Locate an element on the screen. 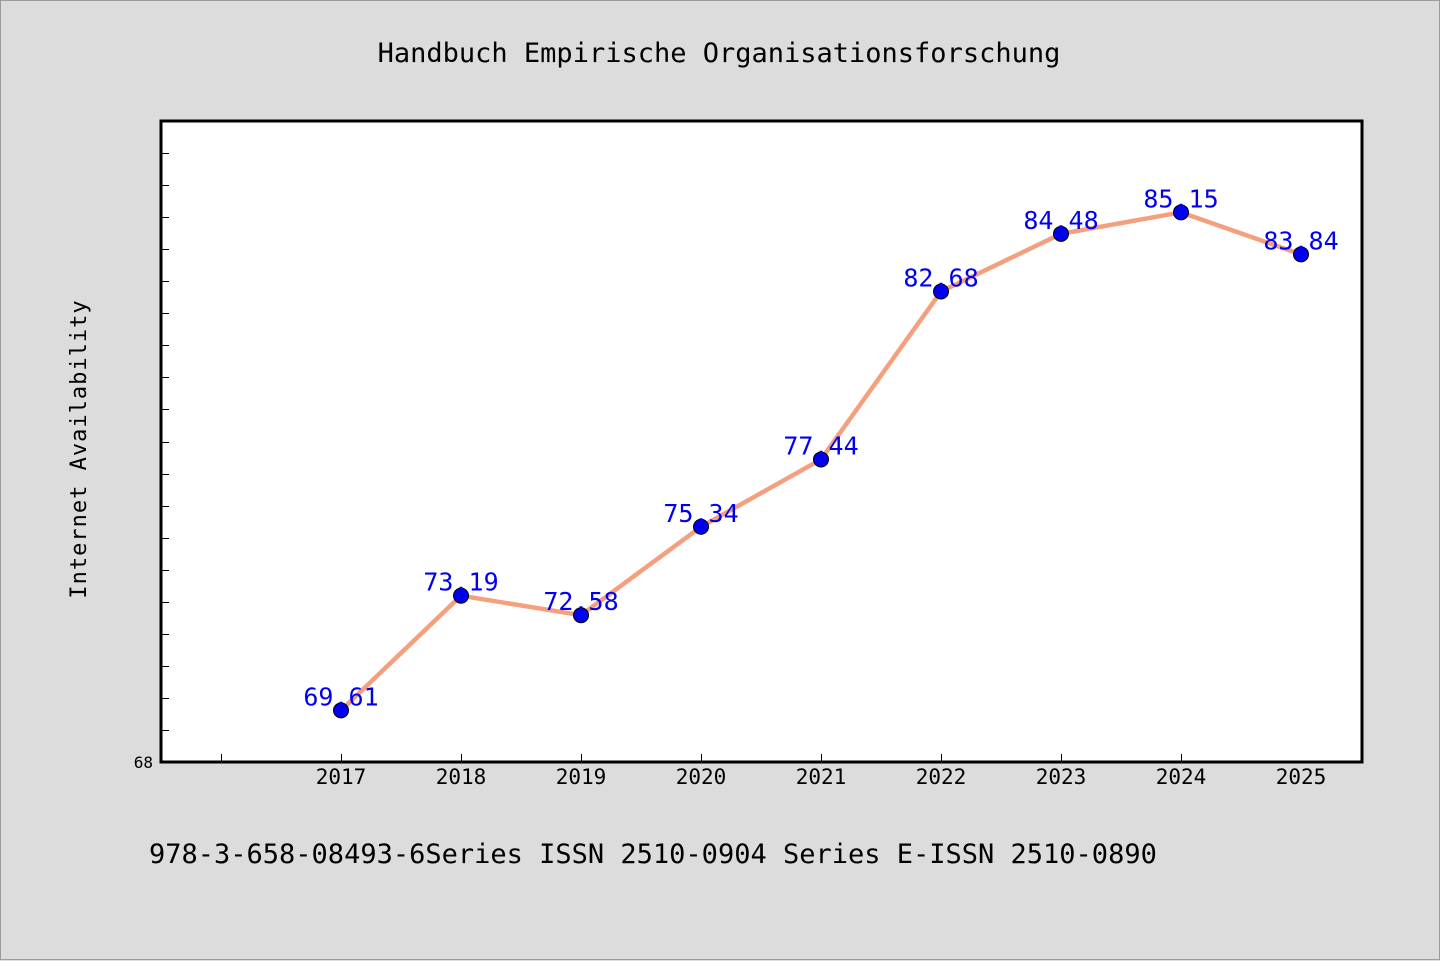 This screenshot has width=1440, height=961. y-axis-ticks: 68 is located at coordinates (151, 462).